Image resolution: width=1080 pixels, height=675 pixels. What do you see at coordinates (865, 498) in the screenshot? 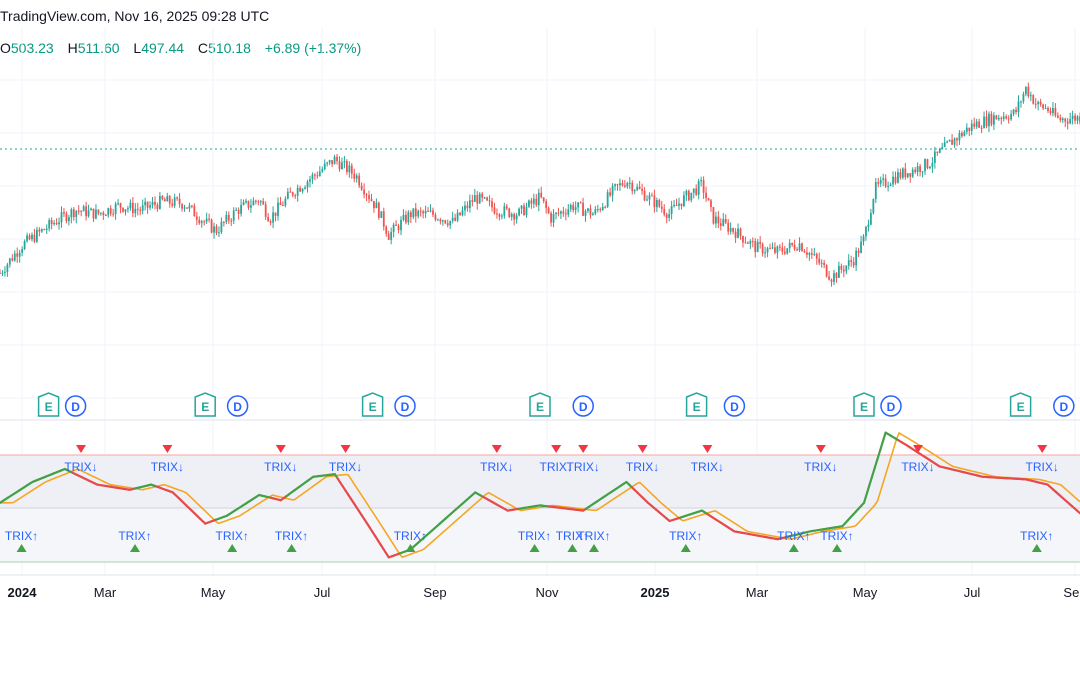
I see `trix-segment` at bounding box center [865, 498].